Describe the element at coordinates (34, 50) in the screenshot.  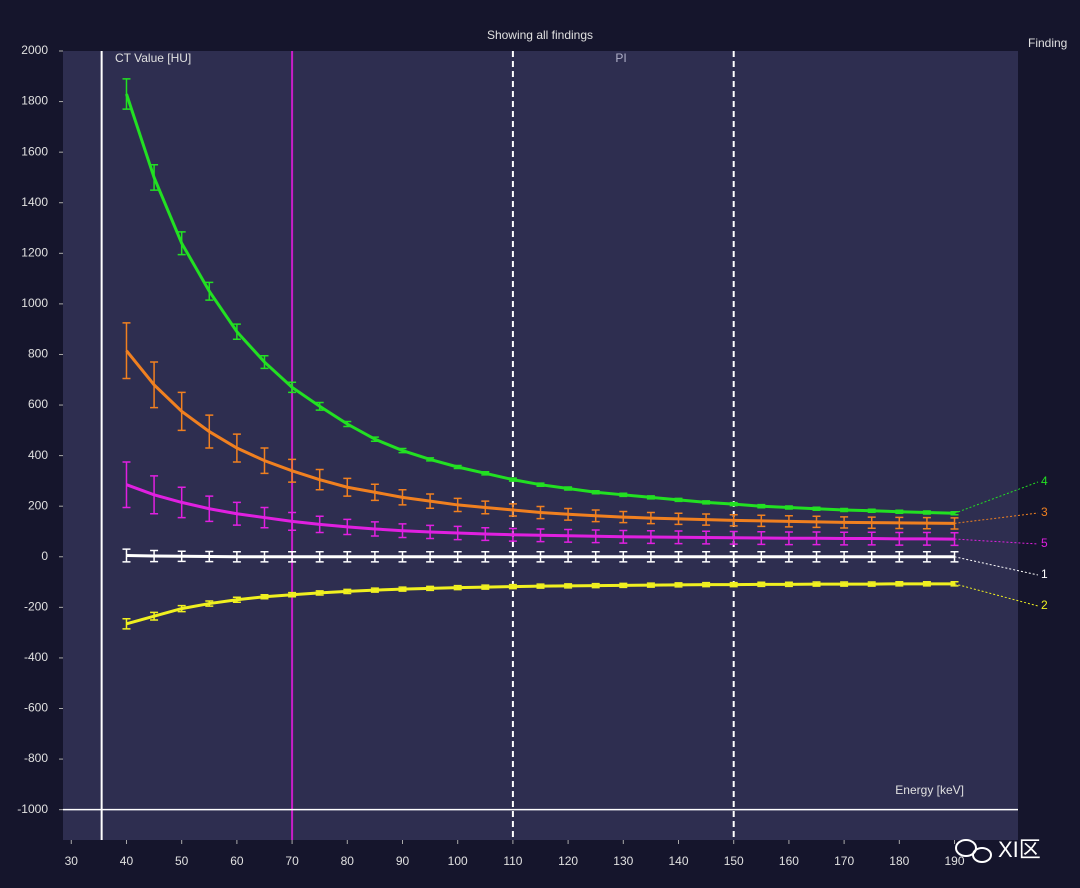
I see `y-tick-label: 2000` at that location.